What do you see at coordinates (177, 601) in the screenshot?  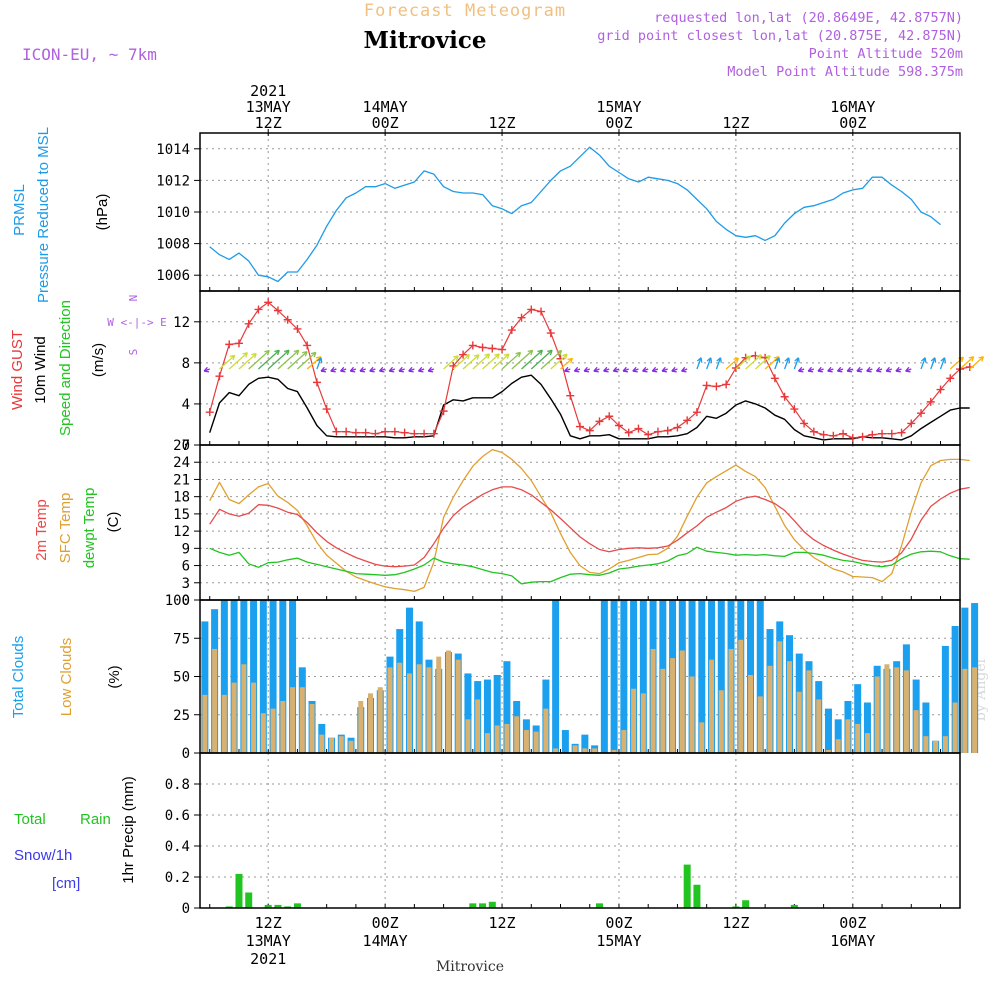 I see `y-tick-label: 100` at bounding box center [177, 601].